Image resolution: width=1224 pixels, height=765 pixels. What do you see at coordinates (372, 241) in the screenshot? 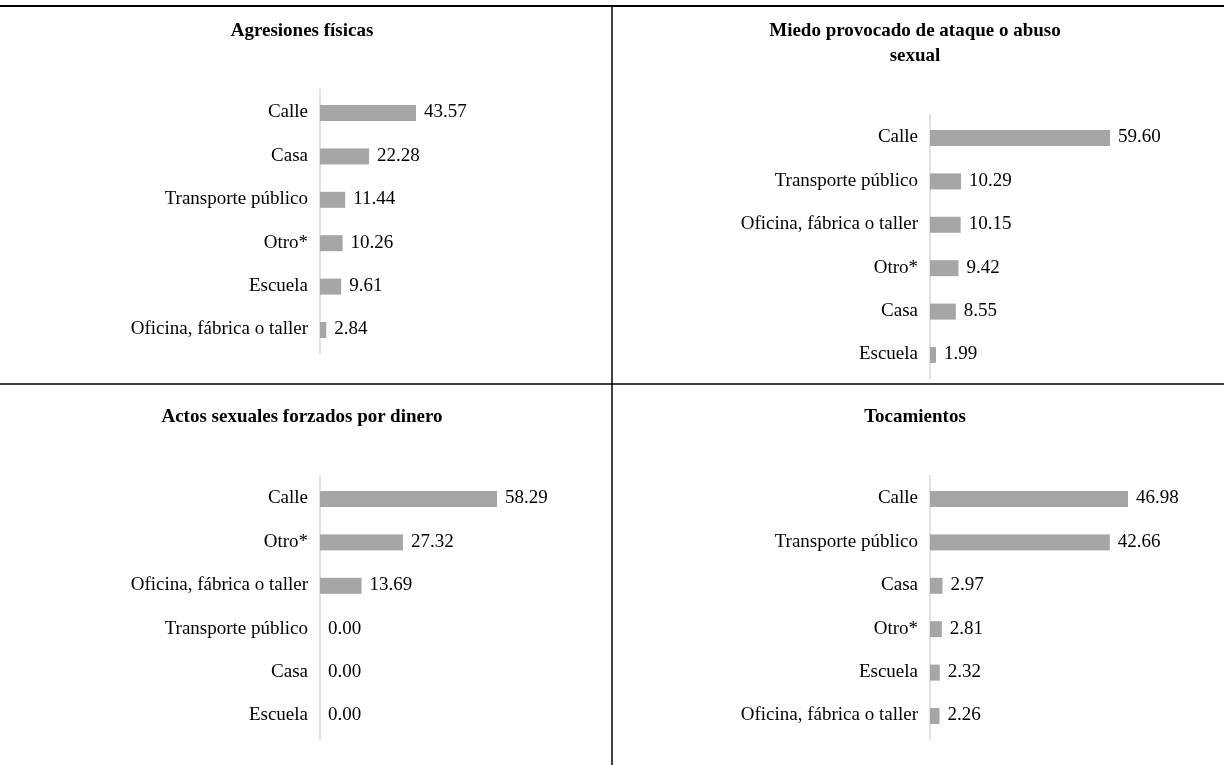
I see `data-label: 10.26` at bounding box center [372, 241].